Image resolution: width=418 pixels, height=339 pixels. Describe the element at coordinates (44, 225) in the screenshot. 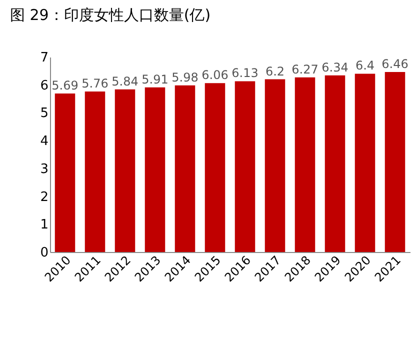

I see `y-tick-label: 1` at that location.